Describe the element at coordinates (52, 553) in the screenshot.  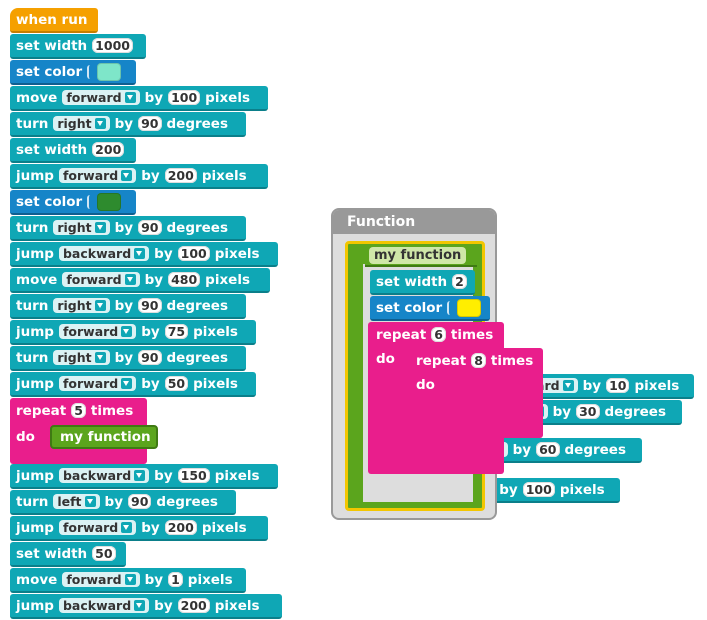
I see `set-width-label: set width` at that location.